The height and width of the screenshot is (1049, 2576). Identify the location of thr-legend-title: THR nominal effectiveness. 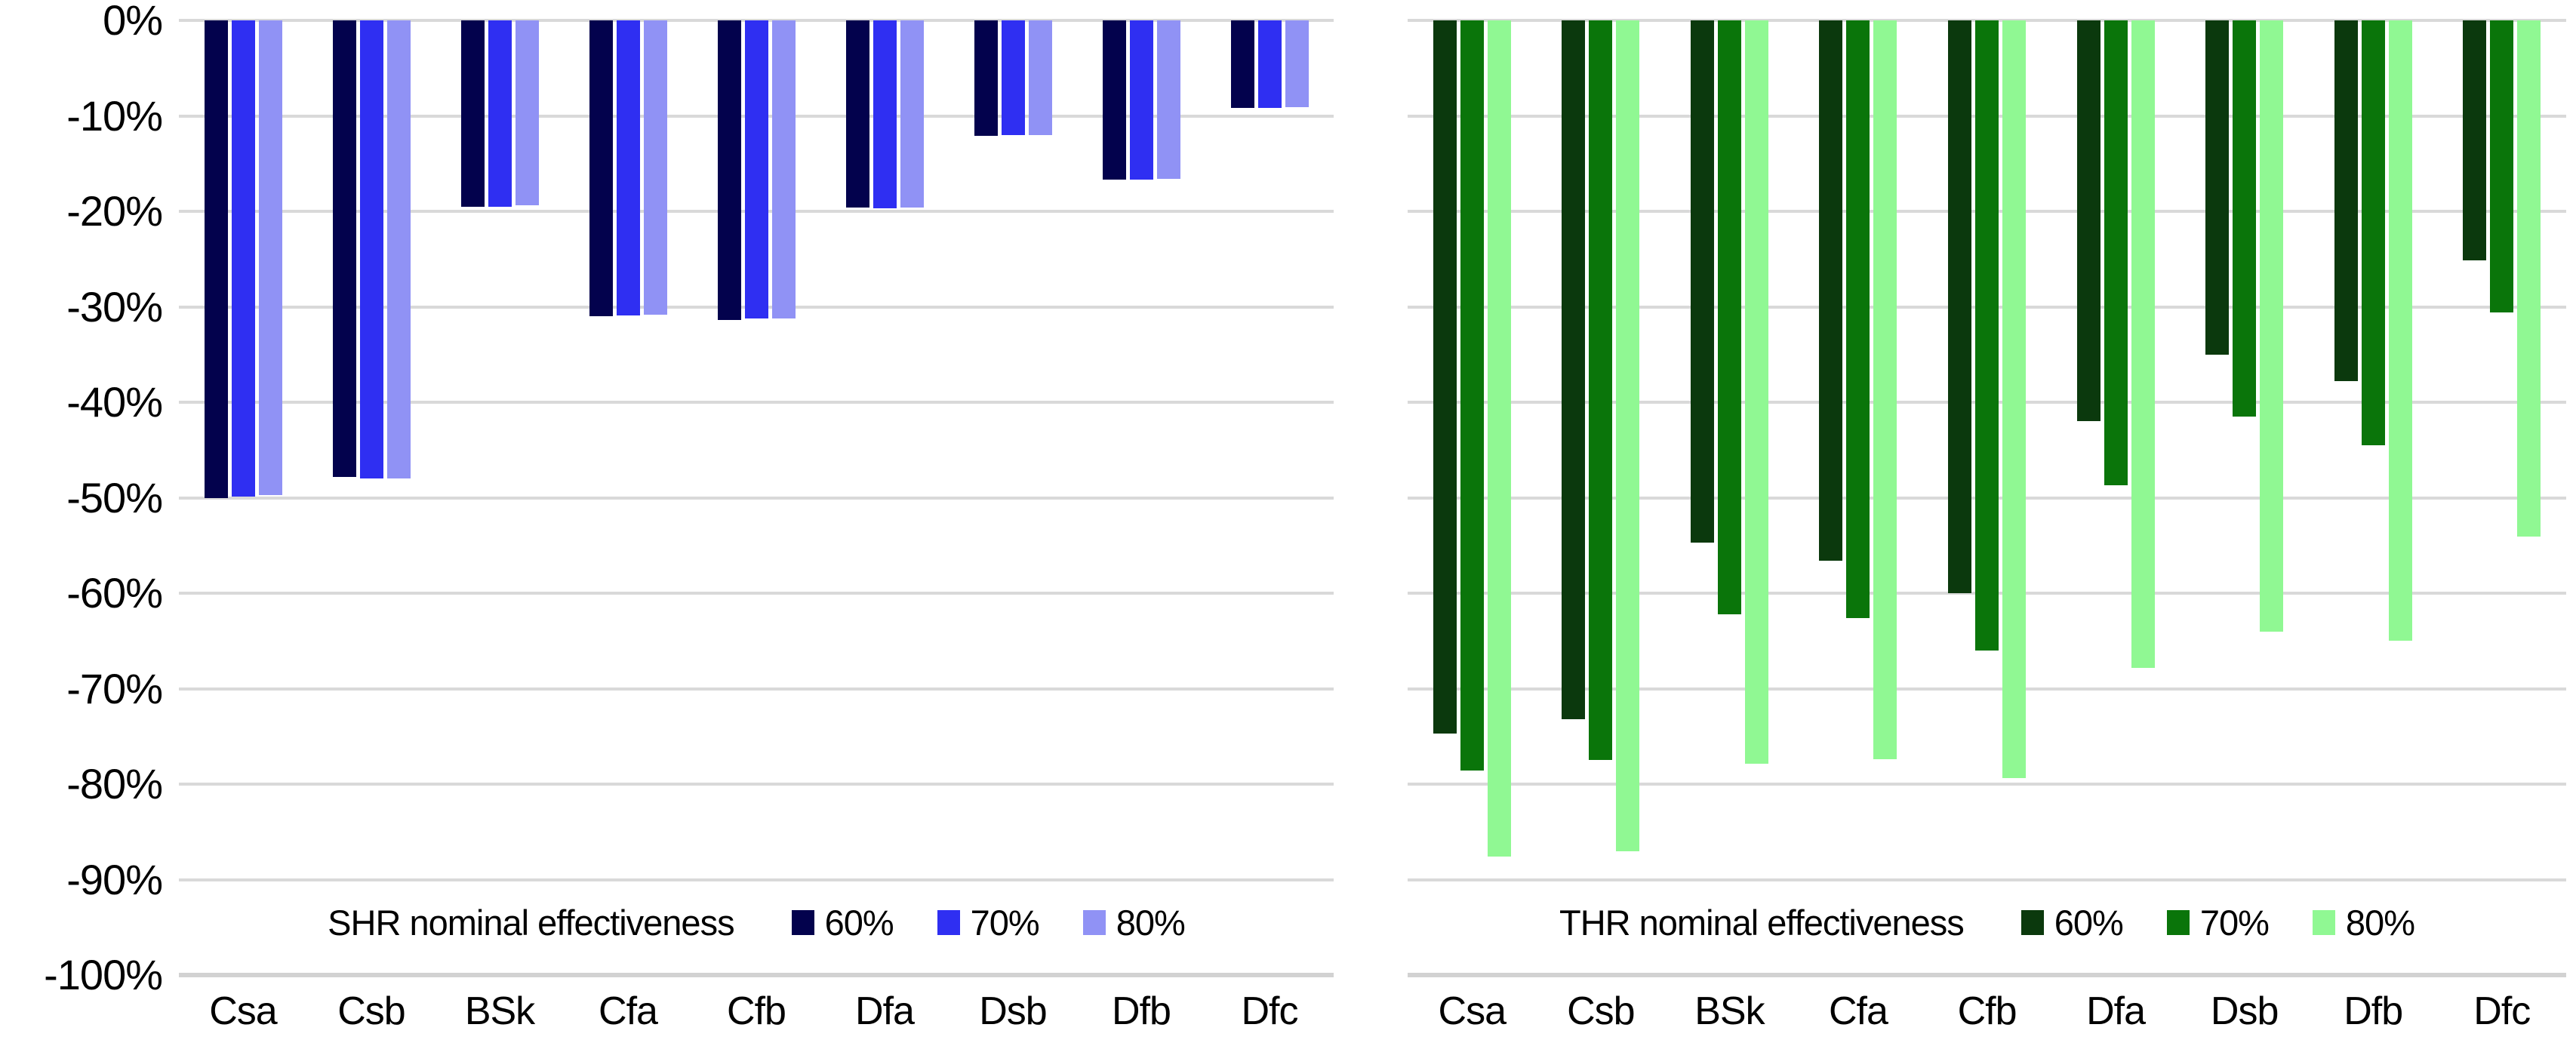
(1762, 923).